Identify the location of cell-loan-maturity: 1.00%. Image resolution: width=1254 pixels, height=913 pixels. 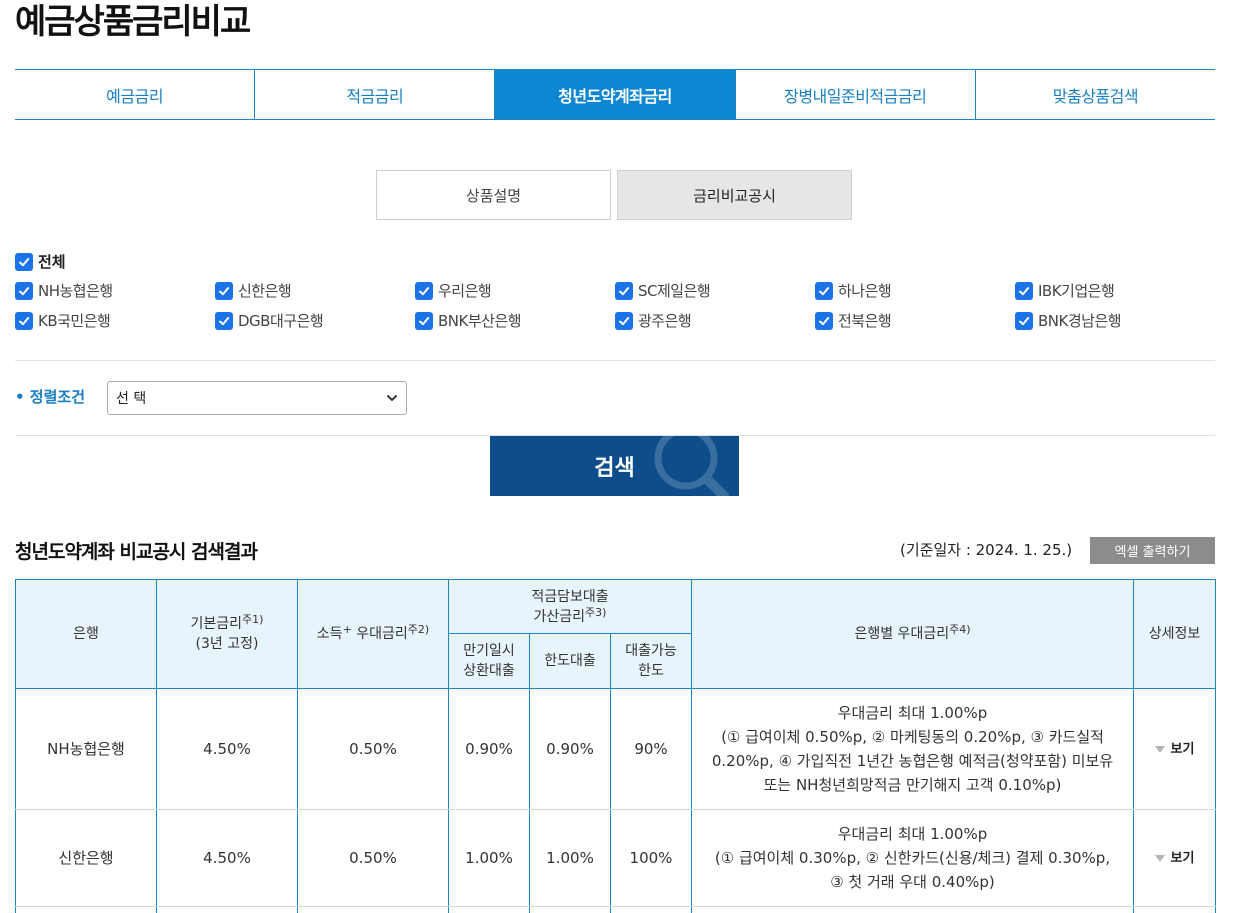
(489, 858).